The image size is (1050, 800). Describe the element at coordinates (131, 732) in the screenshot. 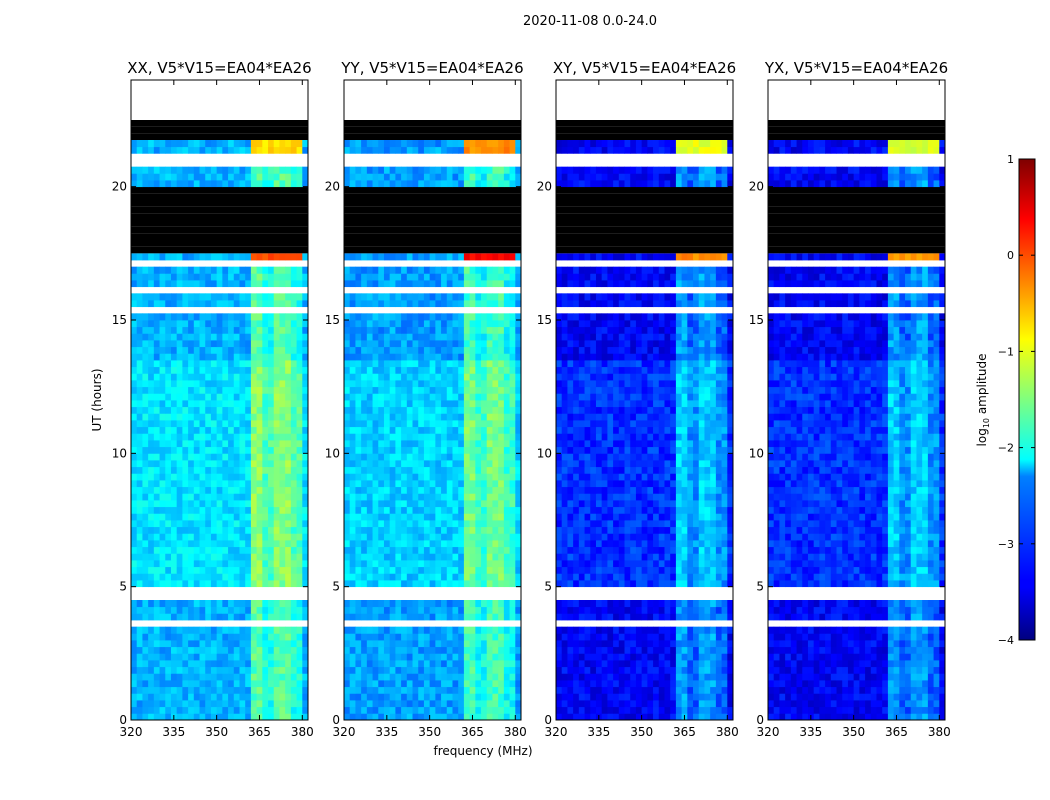

I see `x-tick-label: 320` at that location.